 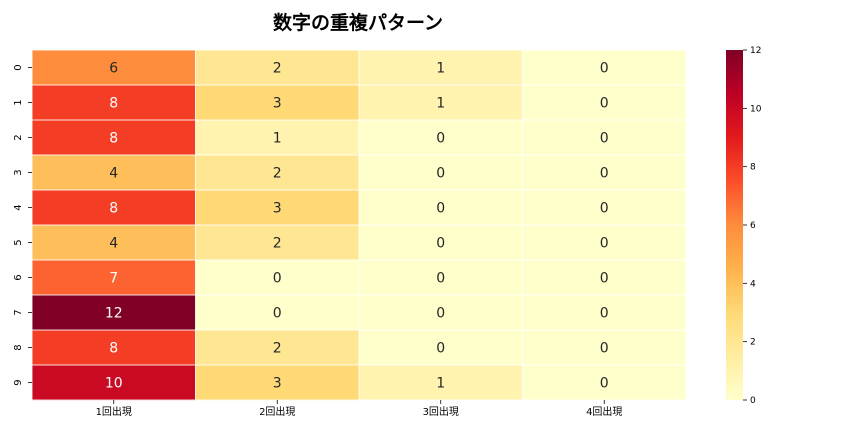 I want to click on colorbar: 0 2 4 6 8 10 12, so click(x=744, y=226).